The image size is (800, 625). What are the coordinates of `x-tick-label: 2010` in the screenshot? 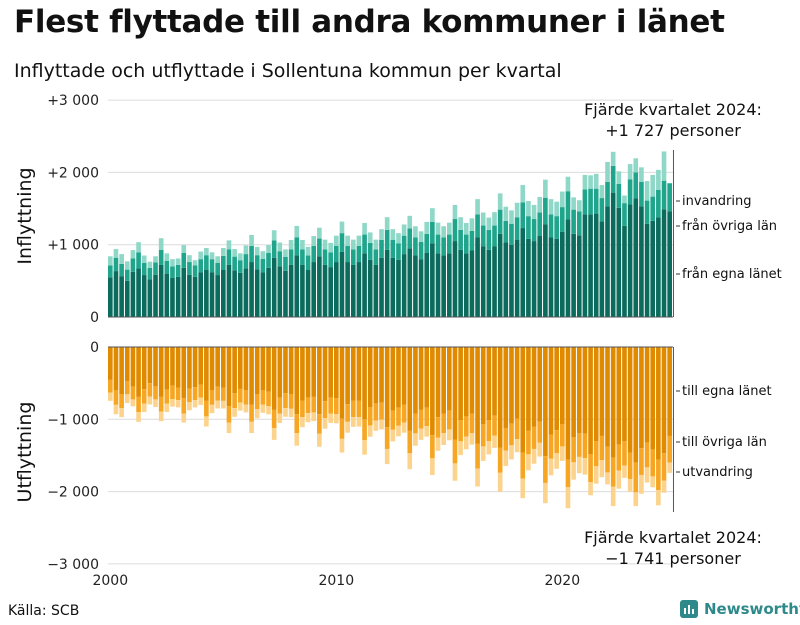 It's located at (336, 581).